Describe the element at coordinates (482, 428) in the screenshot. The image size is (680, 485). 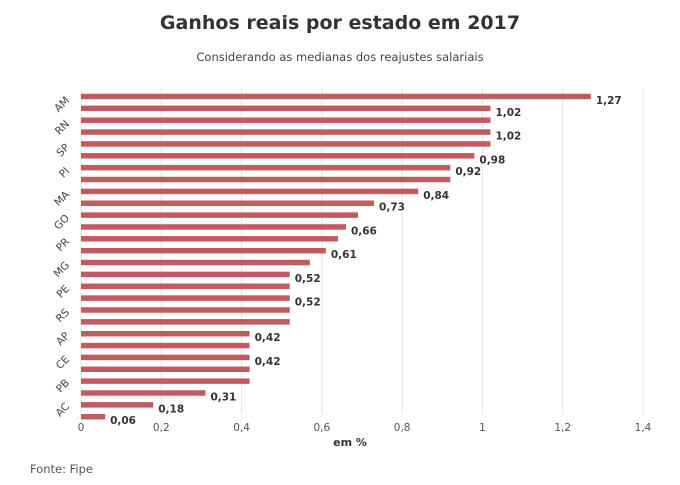
I see `x-tick-label: 1` at that location.